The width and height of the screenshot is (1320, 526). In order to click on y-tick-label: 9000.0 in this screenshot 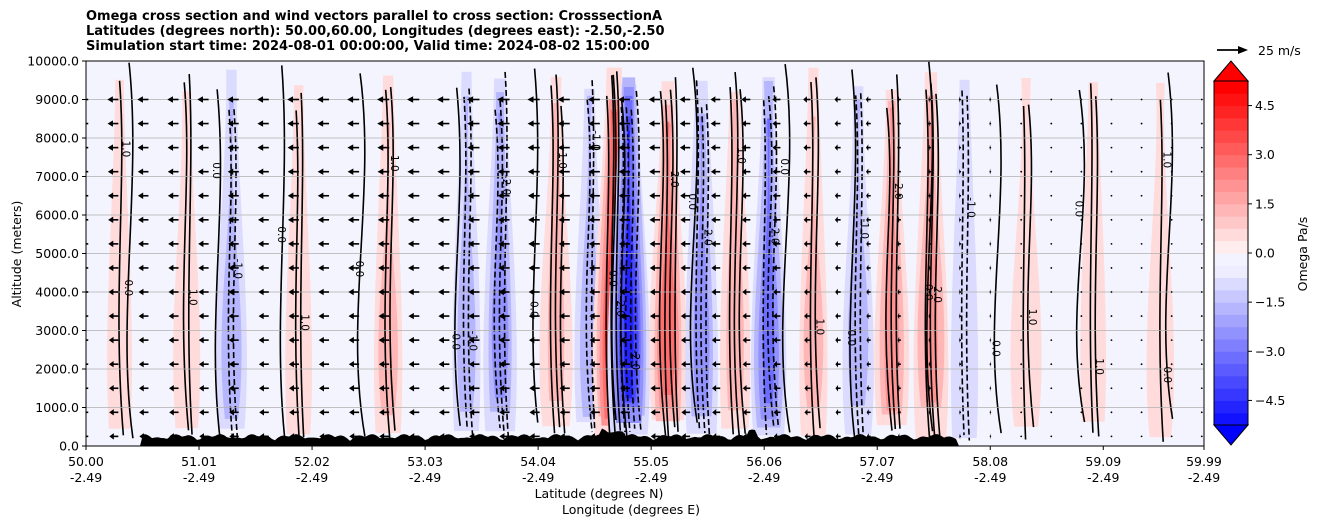, I will do `click(57, 99)`.